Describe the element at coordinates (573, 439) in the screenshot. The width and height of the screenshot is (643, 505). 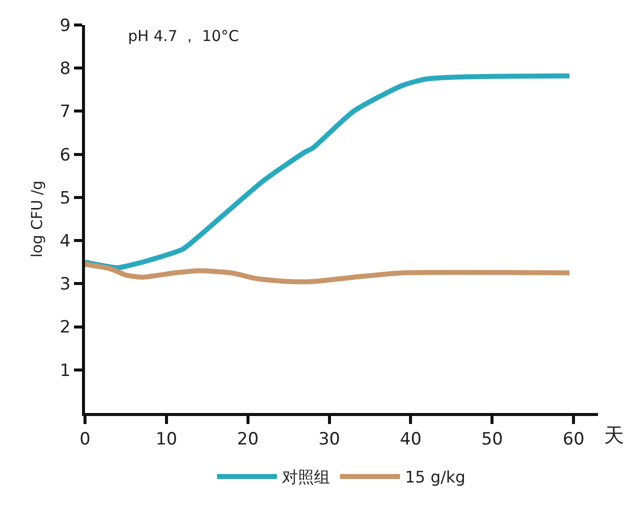
I see `x-tick-label: 60` at that location.